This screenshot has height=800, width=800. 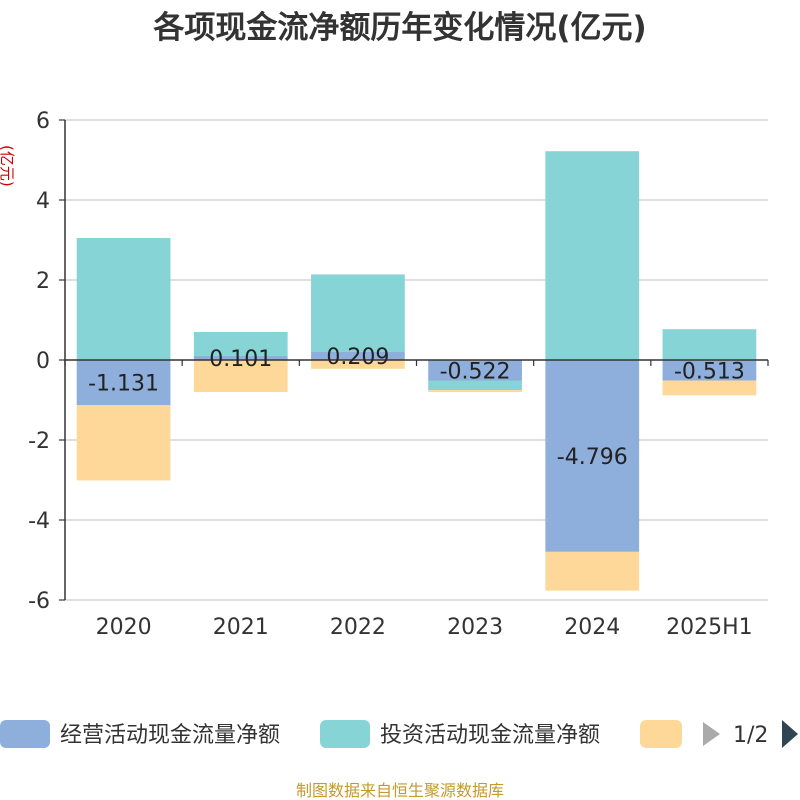 What do you see at coordinates (709, 627) in the screenshot?
I see `x-tick-label: 2025H1` at bounding box center [709, 627].